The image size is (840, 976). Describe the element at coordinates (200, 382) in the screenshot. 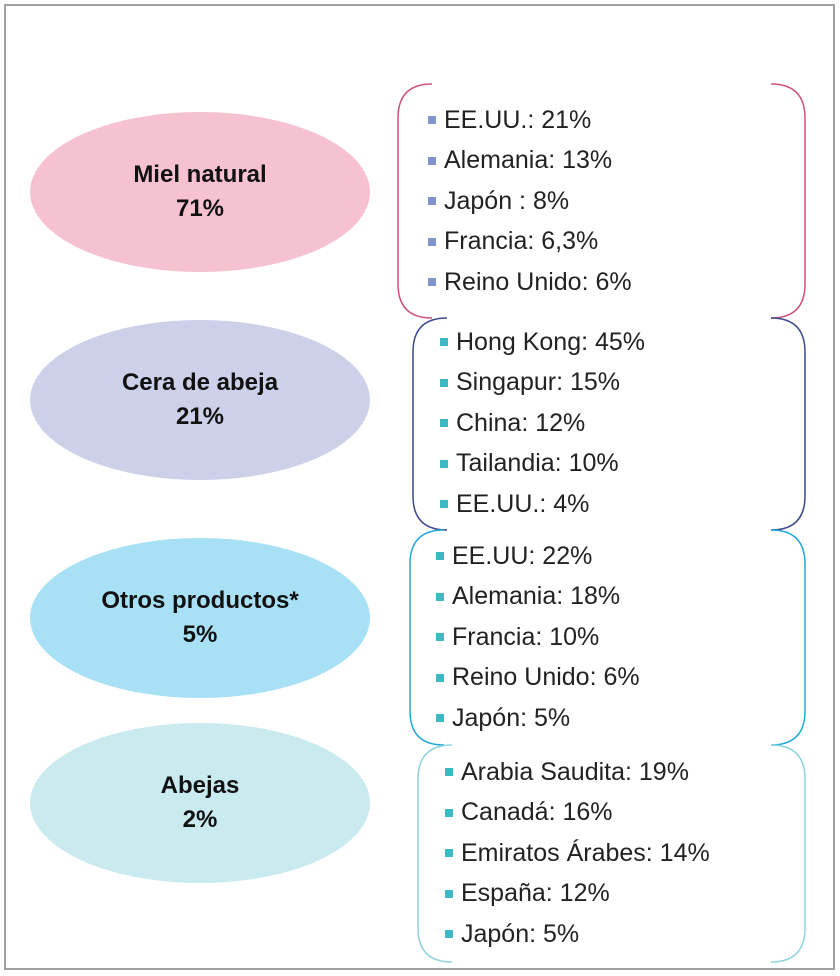

I see `group-name: Cera de abeja` at that location.